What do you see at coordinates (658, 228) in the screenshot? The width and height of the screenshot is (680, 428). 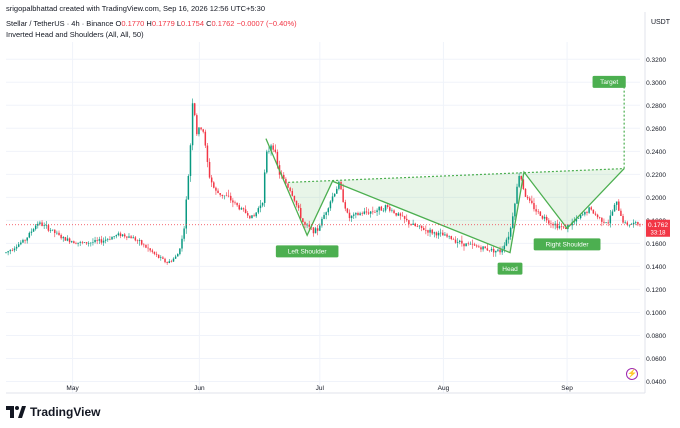 I see `price-tag-box` at bounding box center [658, 228].